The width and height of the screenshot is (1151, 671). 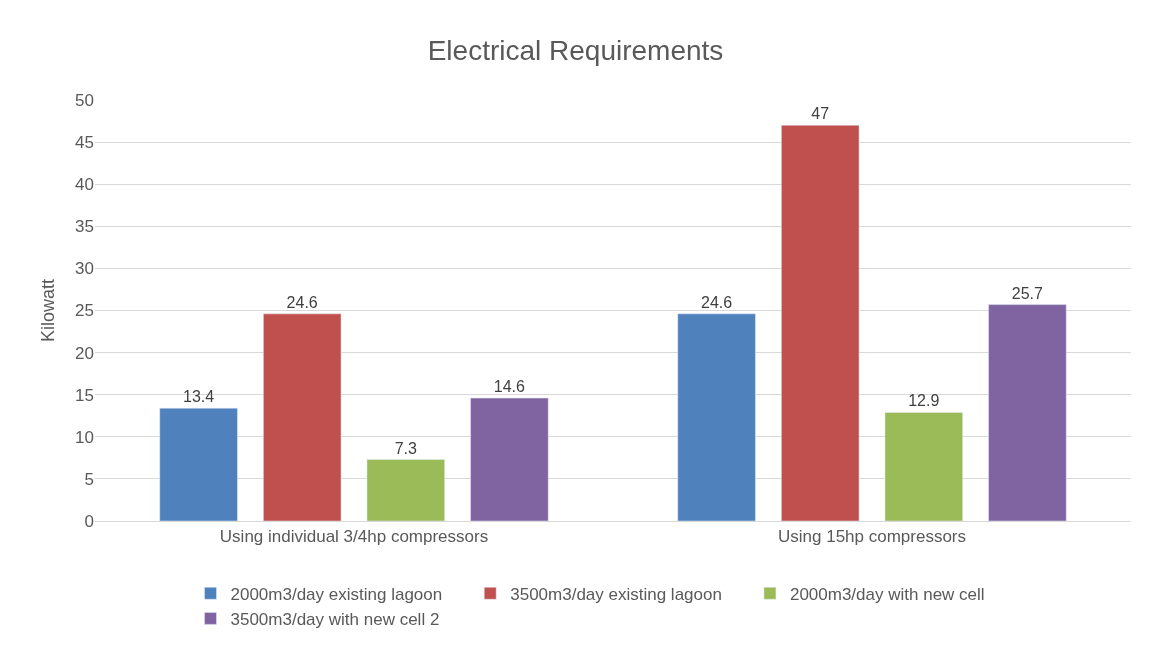 What do you see at coordinates (84, 143) in the screenshot?
I see `y-tick-label: 45` at bounding box center [84, 143].